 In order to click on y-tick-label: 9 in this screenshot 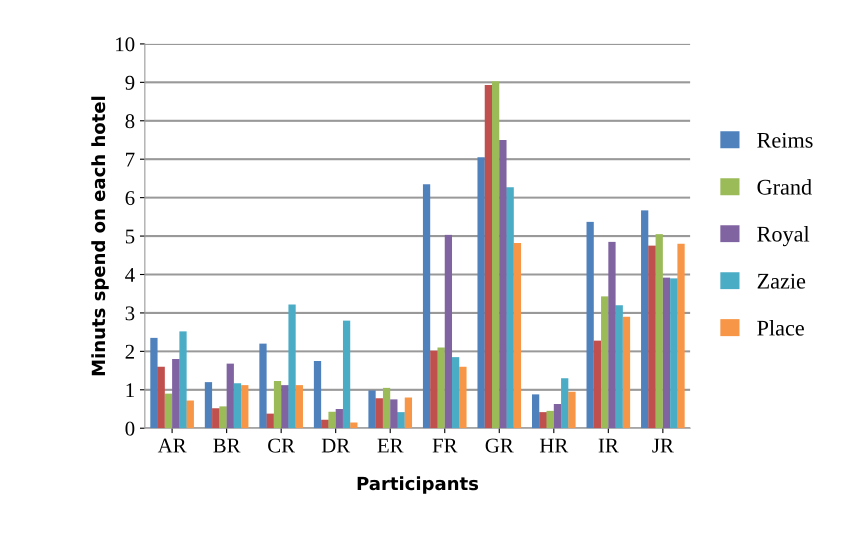, I will do `click(129, 83)`.